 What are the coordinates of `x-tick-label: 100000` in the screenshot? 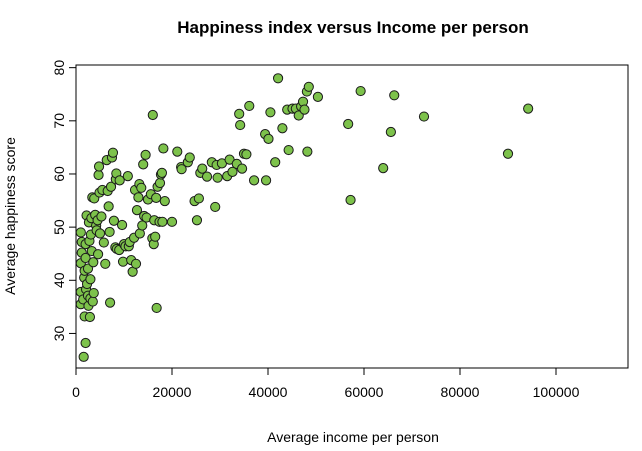 It's located at (556, 392).